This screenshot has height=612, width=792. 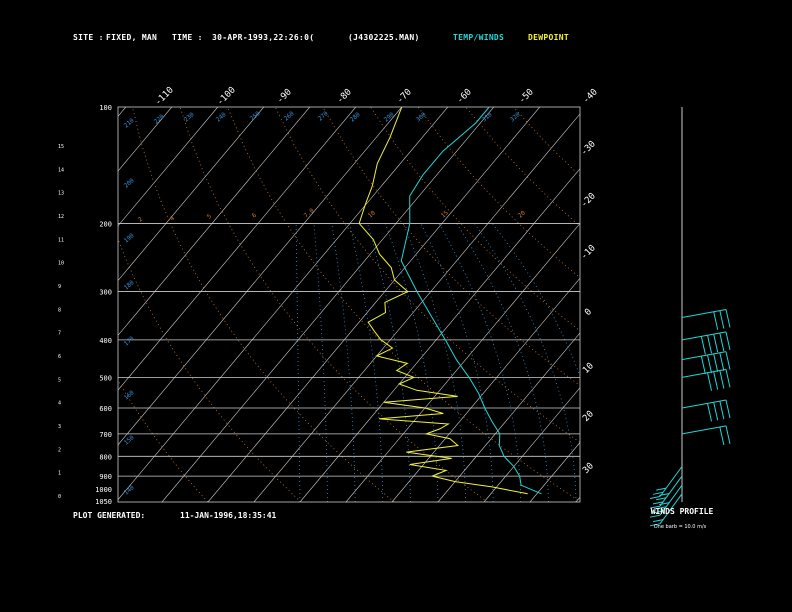 What do you see at coordinates (588, 148) in the screenshot?
I see `right-temp-tick-label: -30` at bounding box center [588, 148].